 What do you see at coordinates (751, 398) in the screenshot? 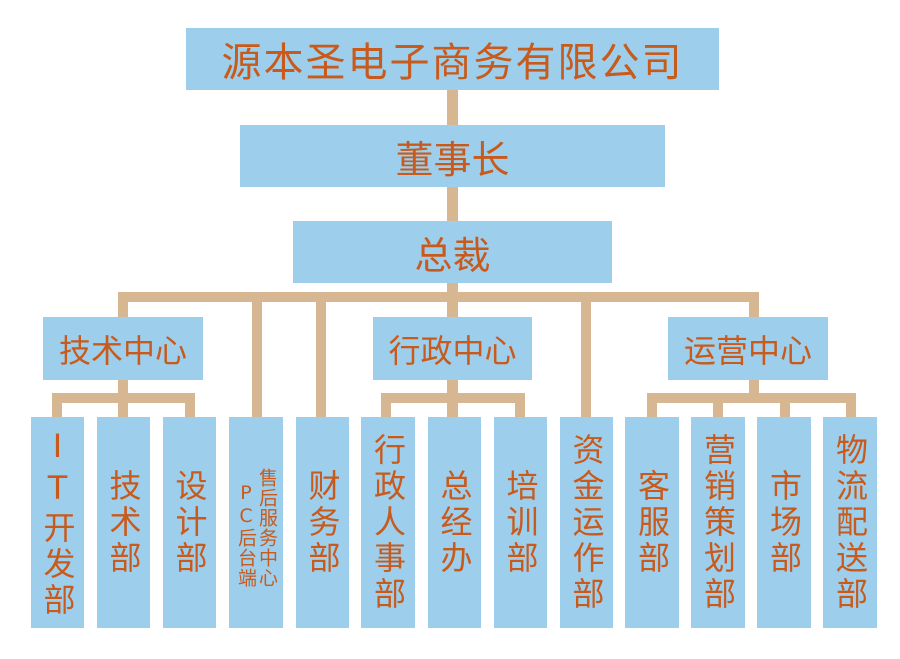
I see `connector-ops-bus` at bounding box center [751, 398].